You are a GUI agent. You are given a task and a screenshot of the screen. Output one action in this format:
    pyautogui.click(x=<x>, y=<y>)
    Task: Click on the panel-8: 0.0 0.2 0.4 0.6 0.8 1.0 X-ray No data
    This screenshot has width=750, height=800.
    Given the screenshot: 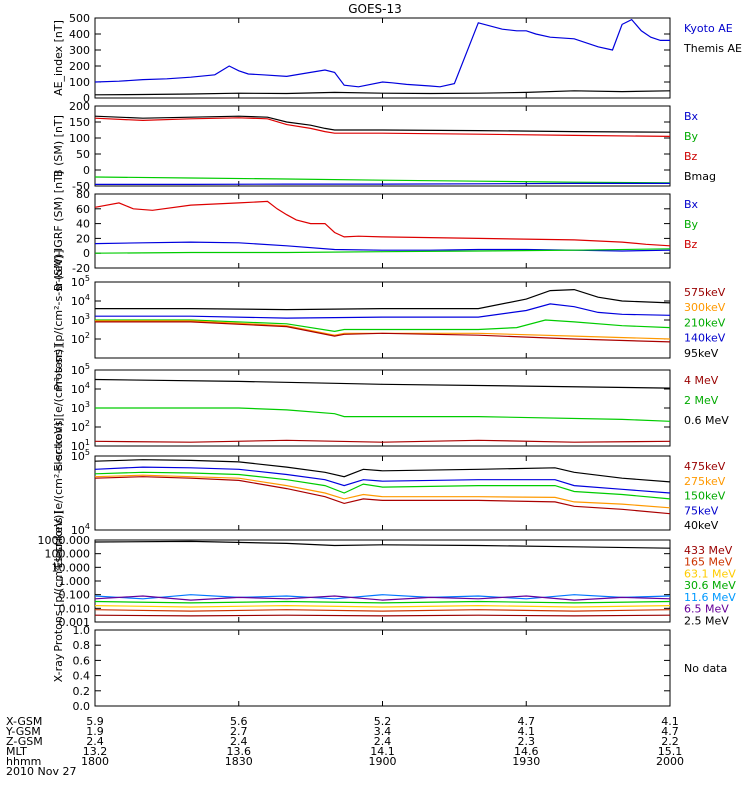 What is the action you would take?
    pyautogui.click(x=389, y=668)
    